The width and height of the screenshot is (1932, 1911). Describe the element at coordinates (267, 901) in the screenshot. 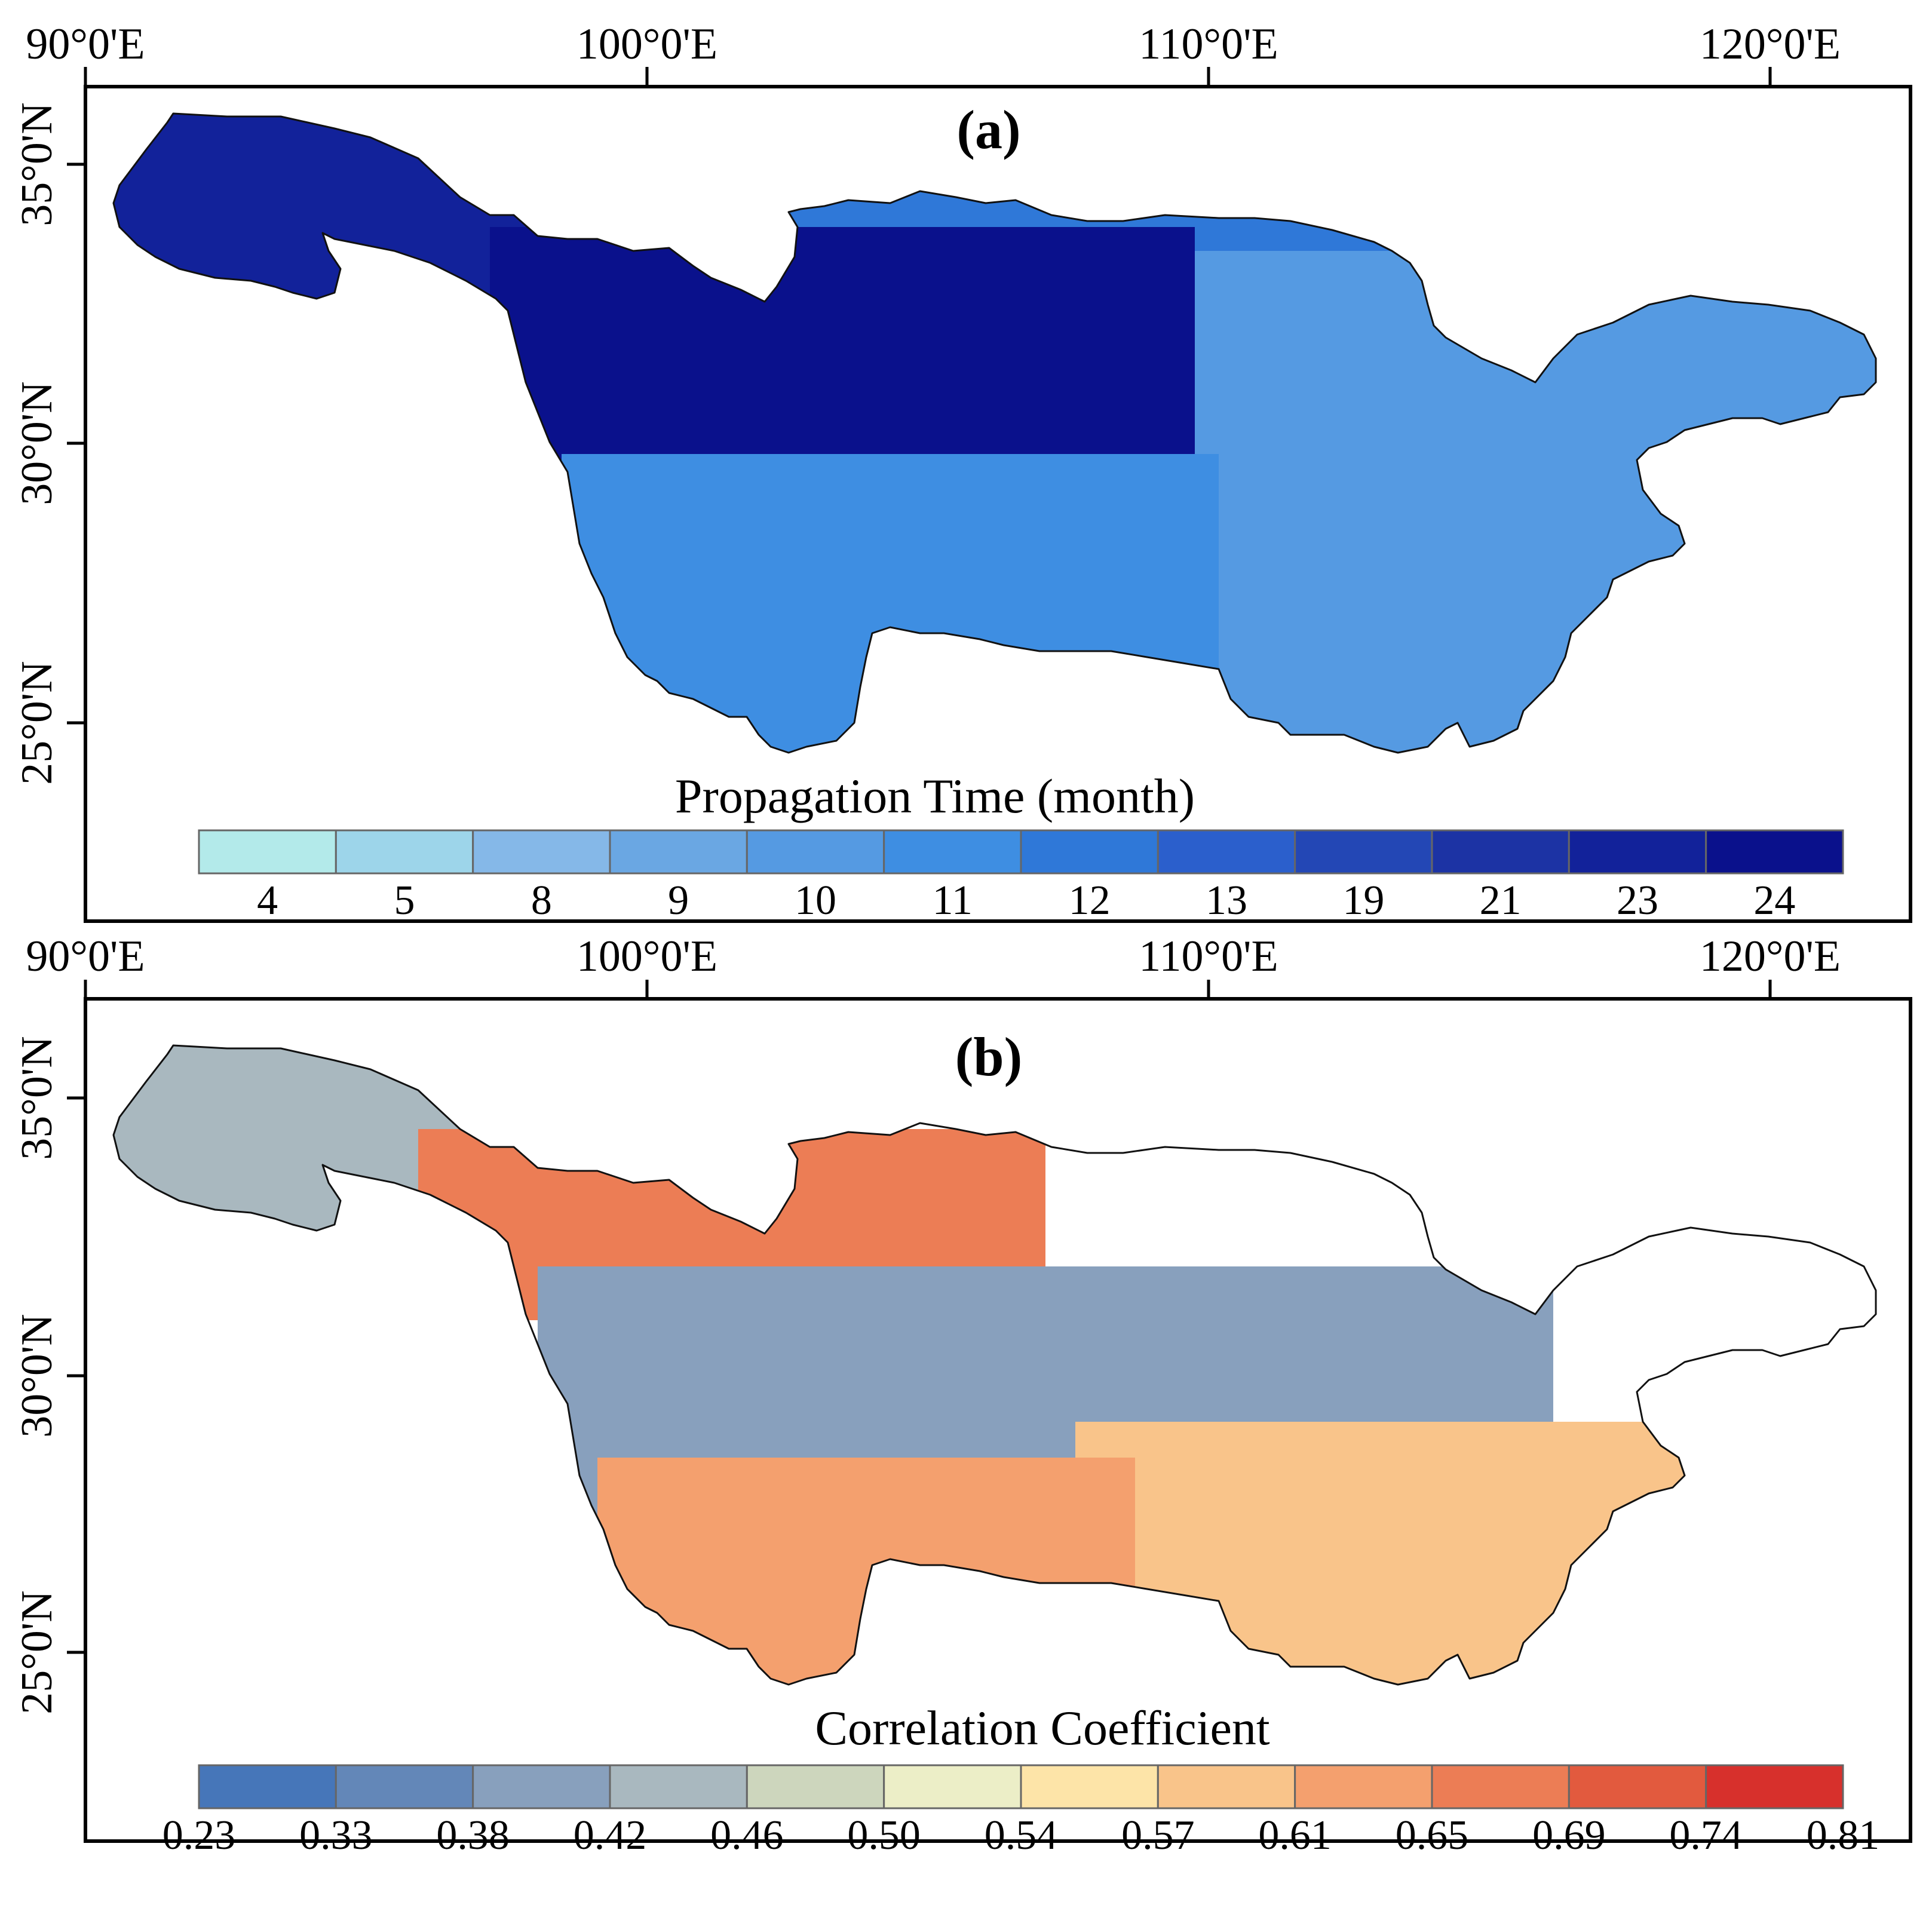

I see `legend-label: 4` at that location.